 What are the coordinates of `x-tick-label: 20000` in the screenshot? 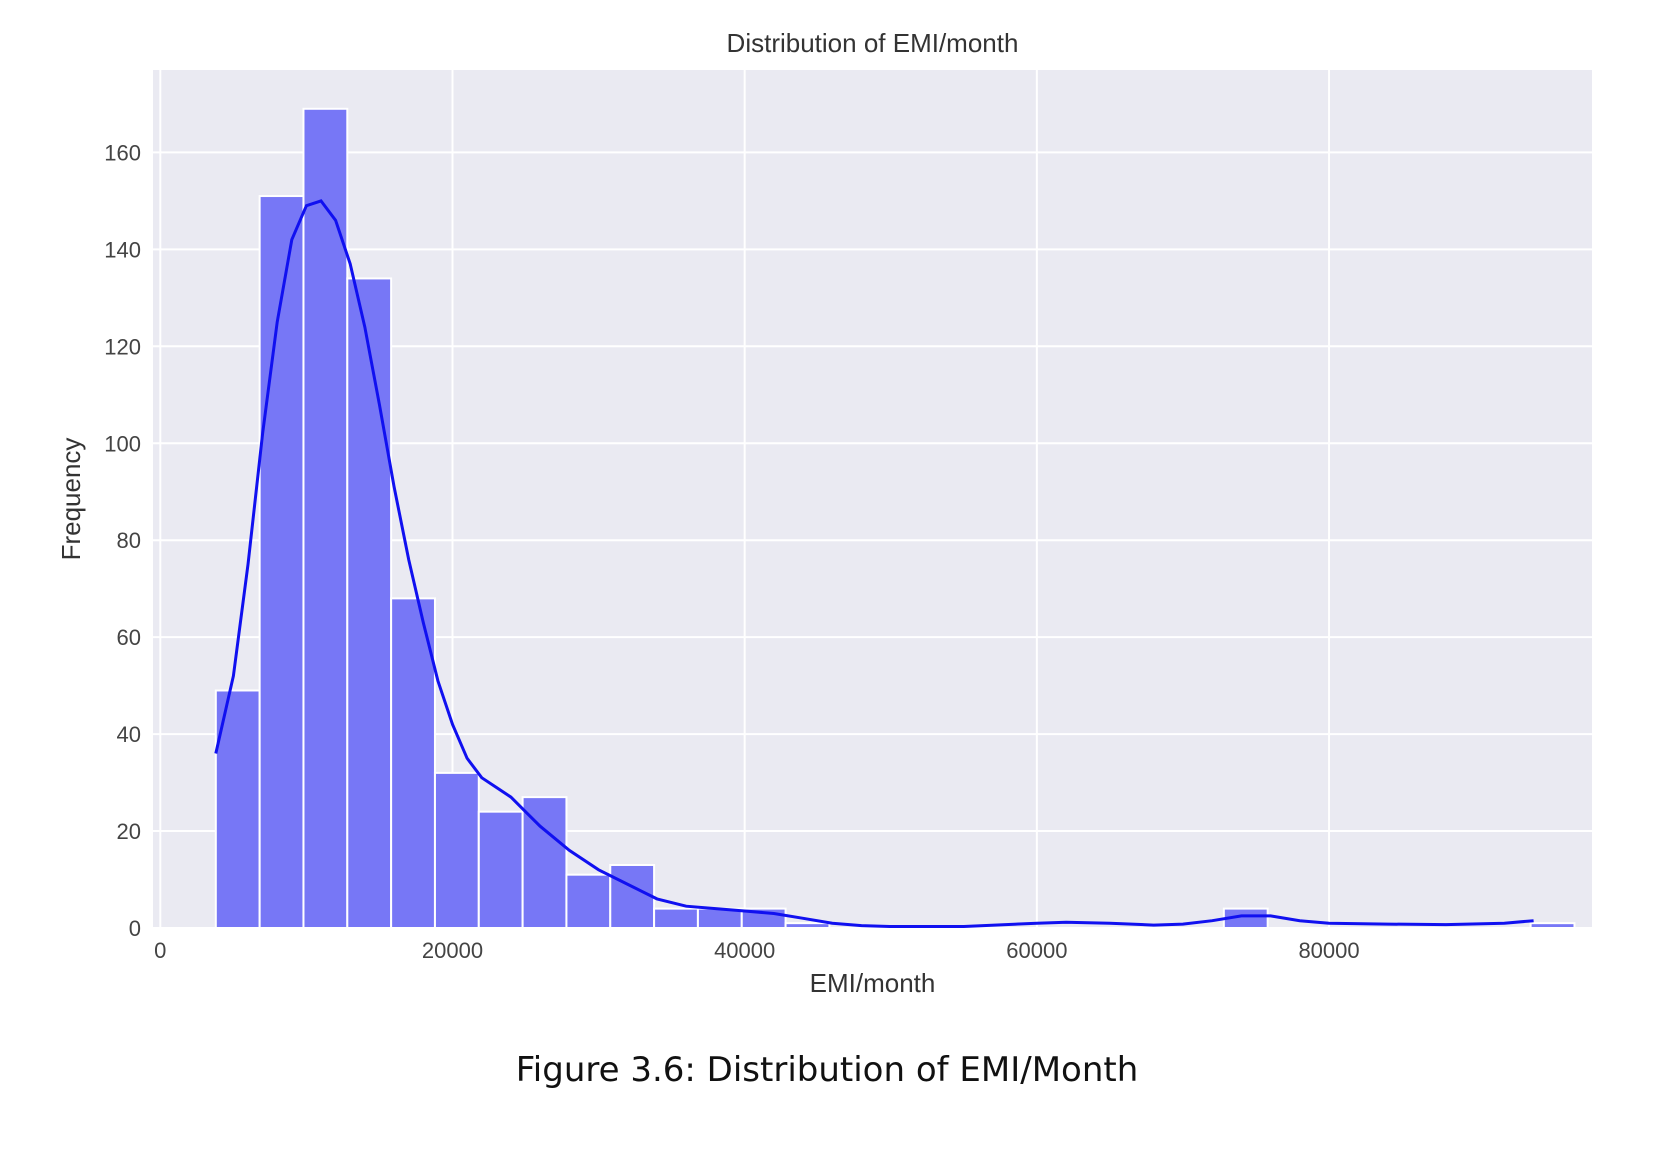 It's located at (452, 950).